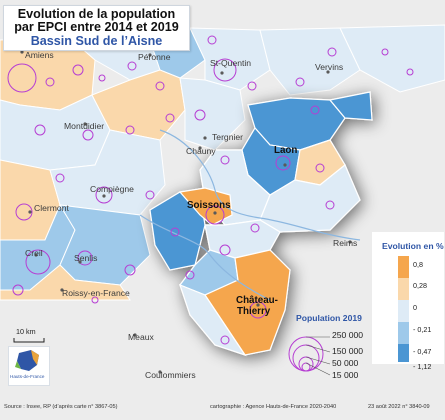 The image size is (445, 420). I want to click on pop-circle-amiens, so click(22, 78).